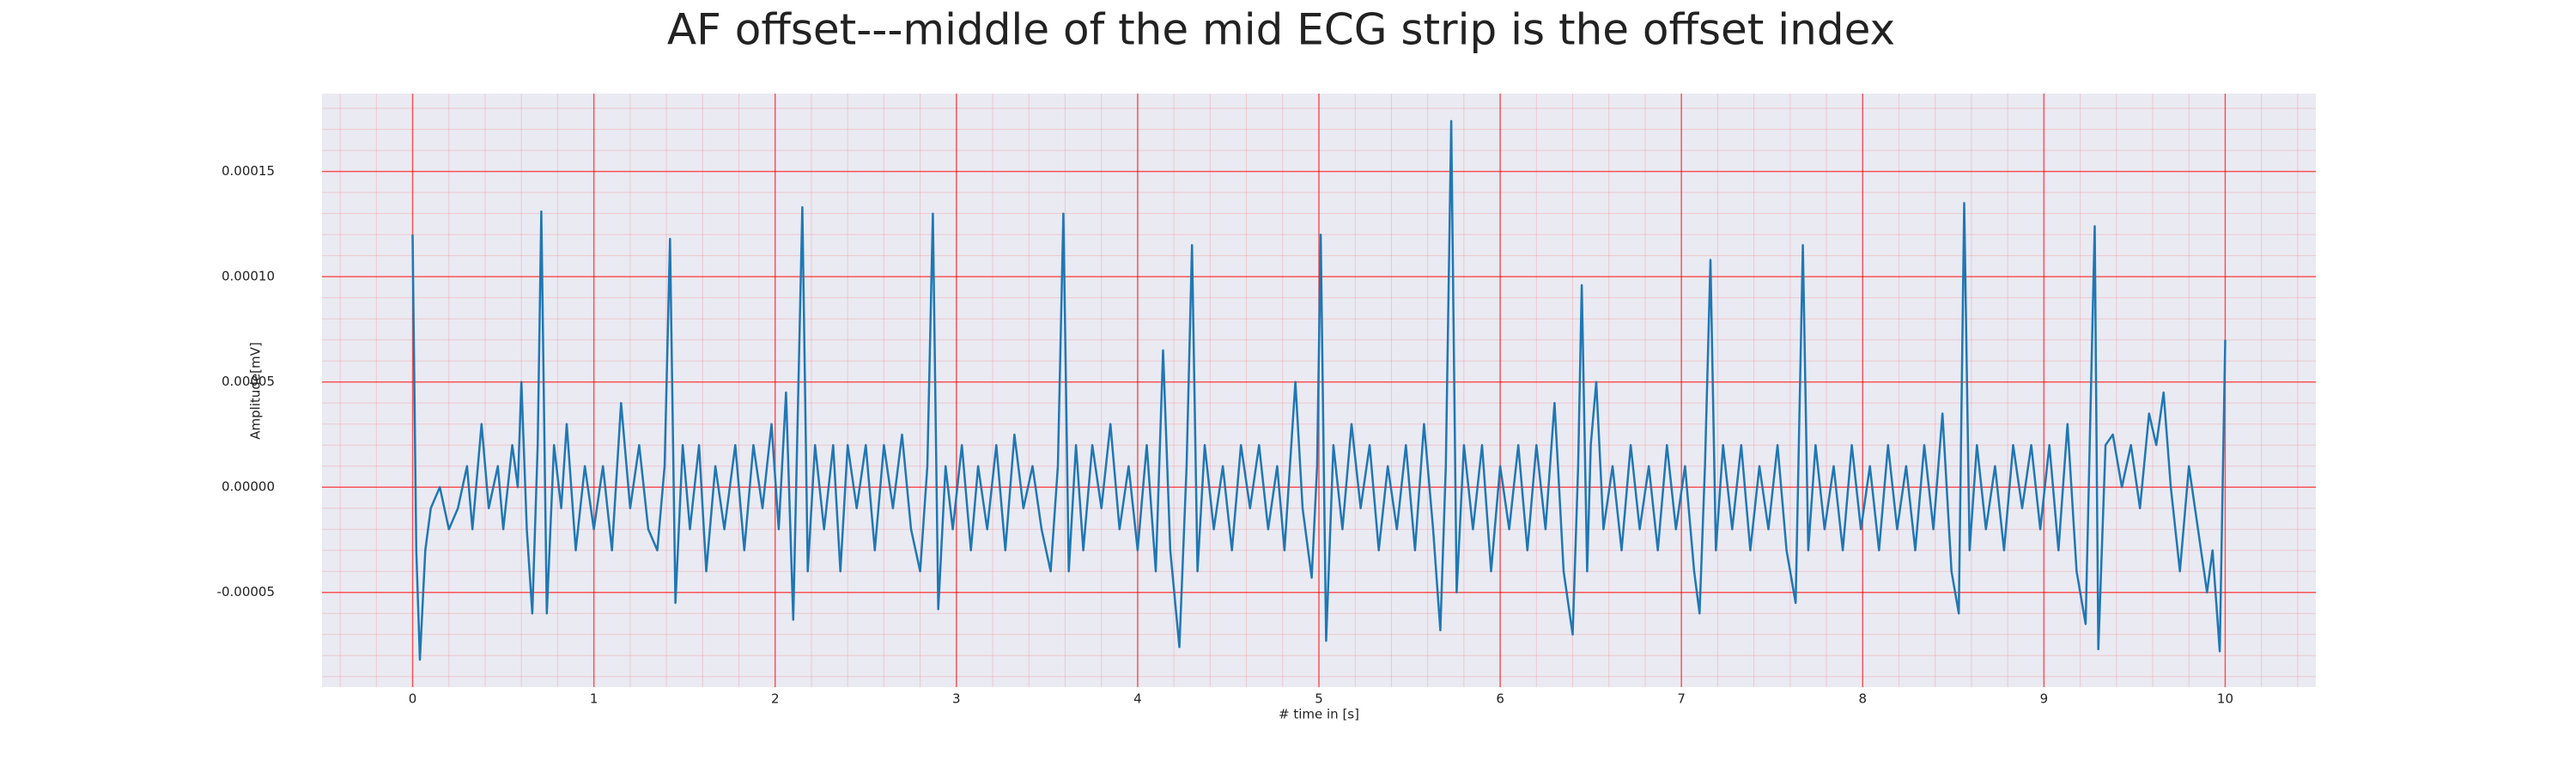 The width and height of the screenshot is (2576, 773). Describe the element at coordinates (249, 171) in the screenshot. I see `y-tick-label: 0.00015` at that location.